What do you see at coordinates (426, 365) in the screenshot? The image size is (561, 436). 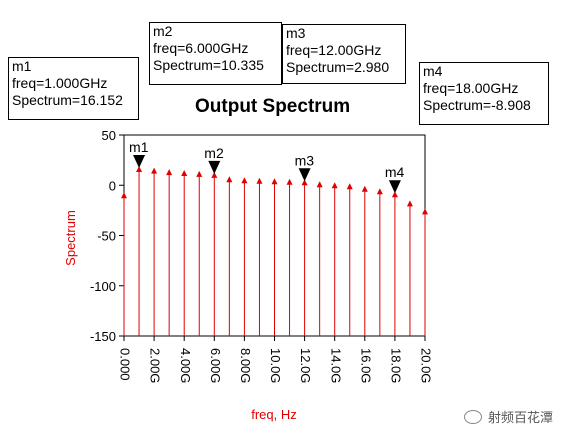 I see `x-tick-label: 20.0G` at bounding box center [426, 365].